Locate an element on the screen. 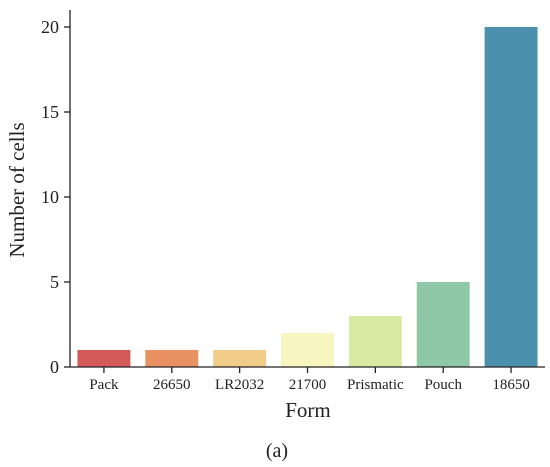 Image resolution: width=550 pixels, height=467 pixels. figure-caption: (a) is located at coordinates (277, 451).